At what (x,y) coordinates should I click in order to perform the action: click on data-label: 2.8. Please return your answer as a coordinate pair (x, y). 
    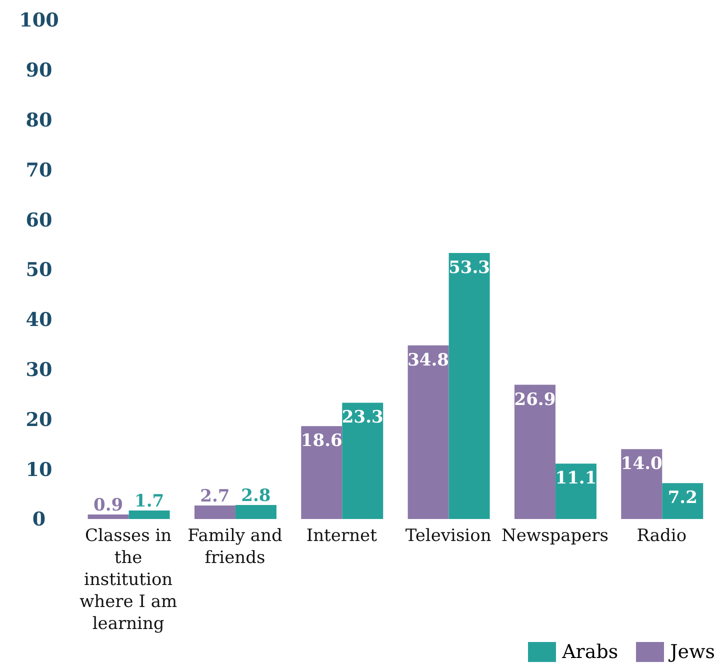
    Looking at the image, I should click on (256, 496).